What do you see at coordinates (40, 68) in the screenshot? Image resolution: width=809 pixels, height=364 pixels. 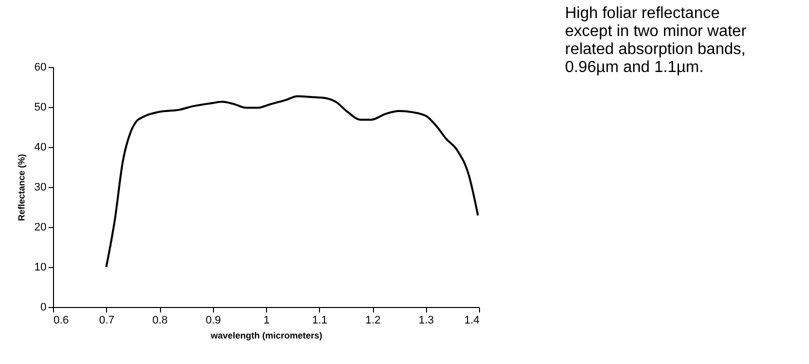 I see `y-tick-label: 60` at bounding box center [40, 68].